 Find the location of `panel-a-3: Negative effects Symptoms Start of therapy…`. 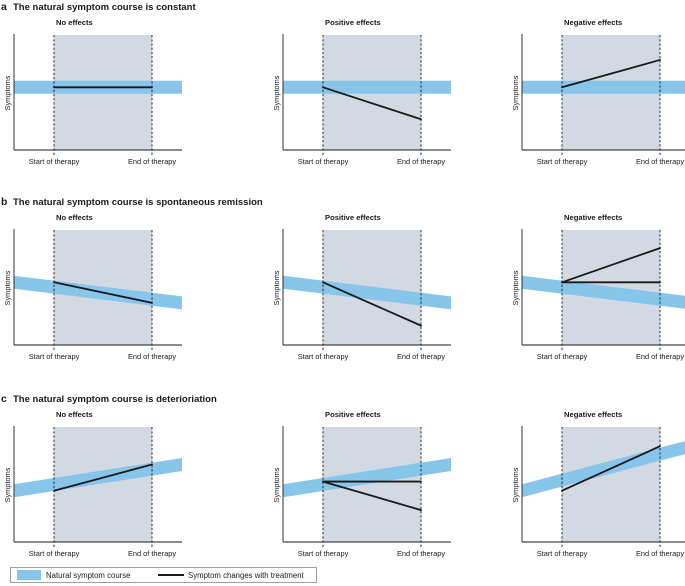

panel-a-3: Negative effects Symptoms Start of therapy… is located at coordinates (598, 92).